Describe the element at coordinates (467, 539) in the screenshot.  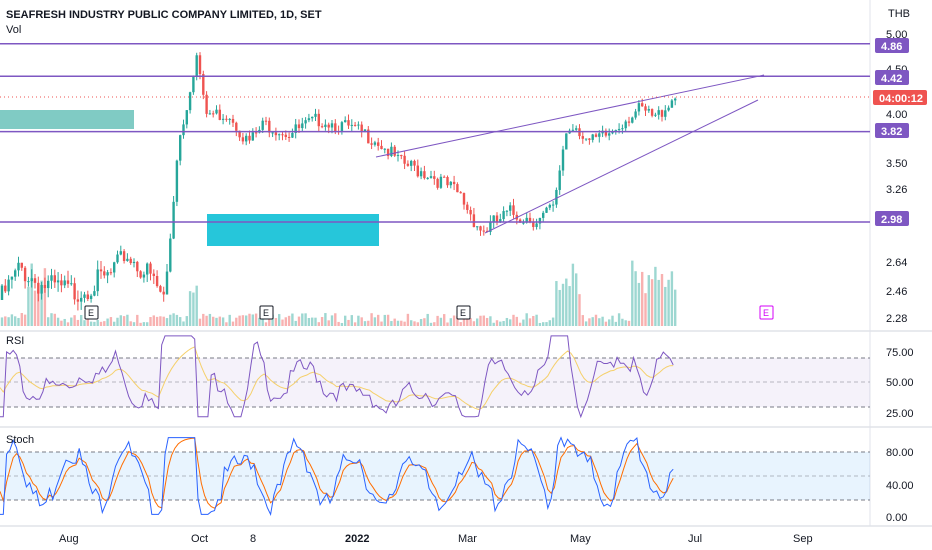
I see `time-tick: Mar` at that location.